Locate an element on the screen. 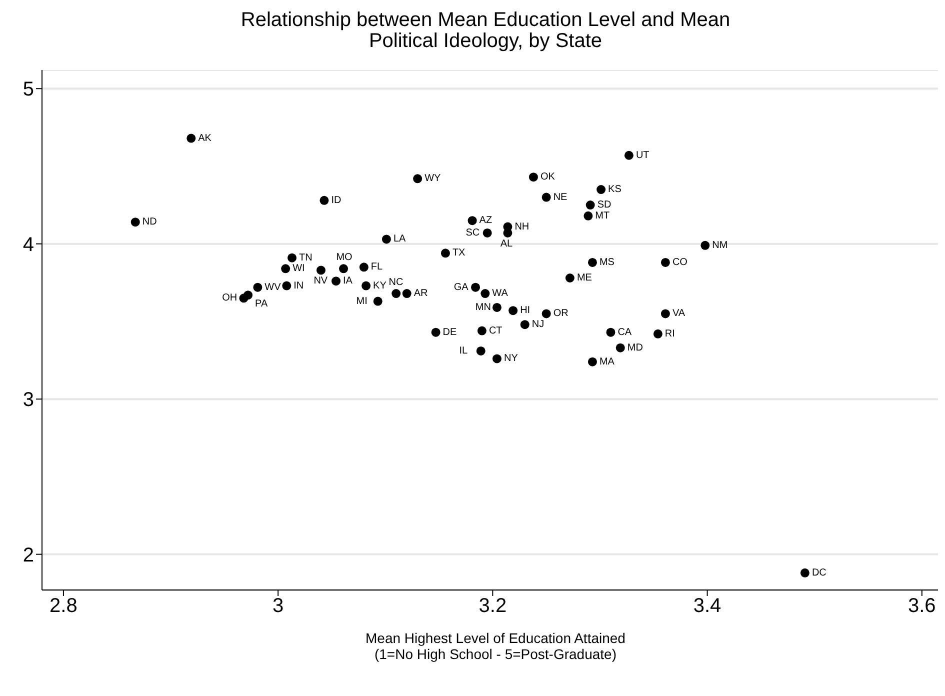 The width and height of the screenshot is (945, 696). annotation: NV is located at coordinates (321, 281).